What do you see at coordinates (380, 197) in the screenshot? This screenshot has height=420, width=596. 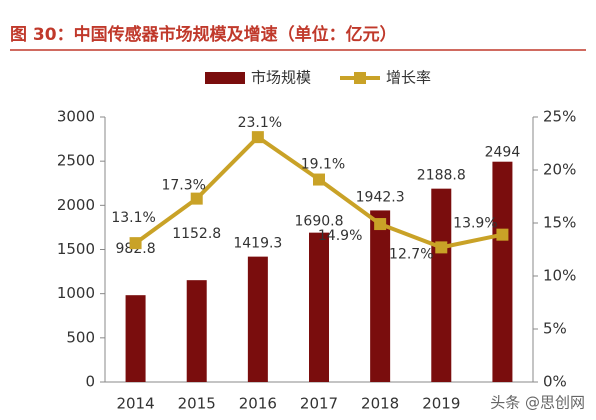 I see `bar-value-label: 1942.3` at bounding box center [380, 197].